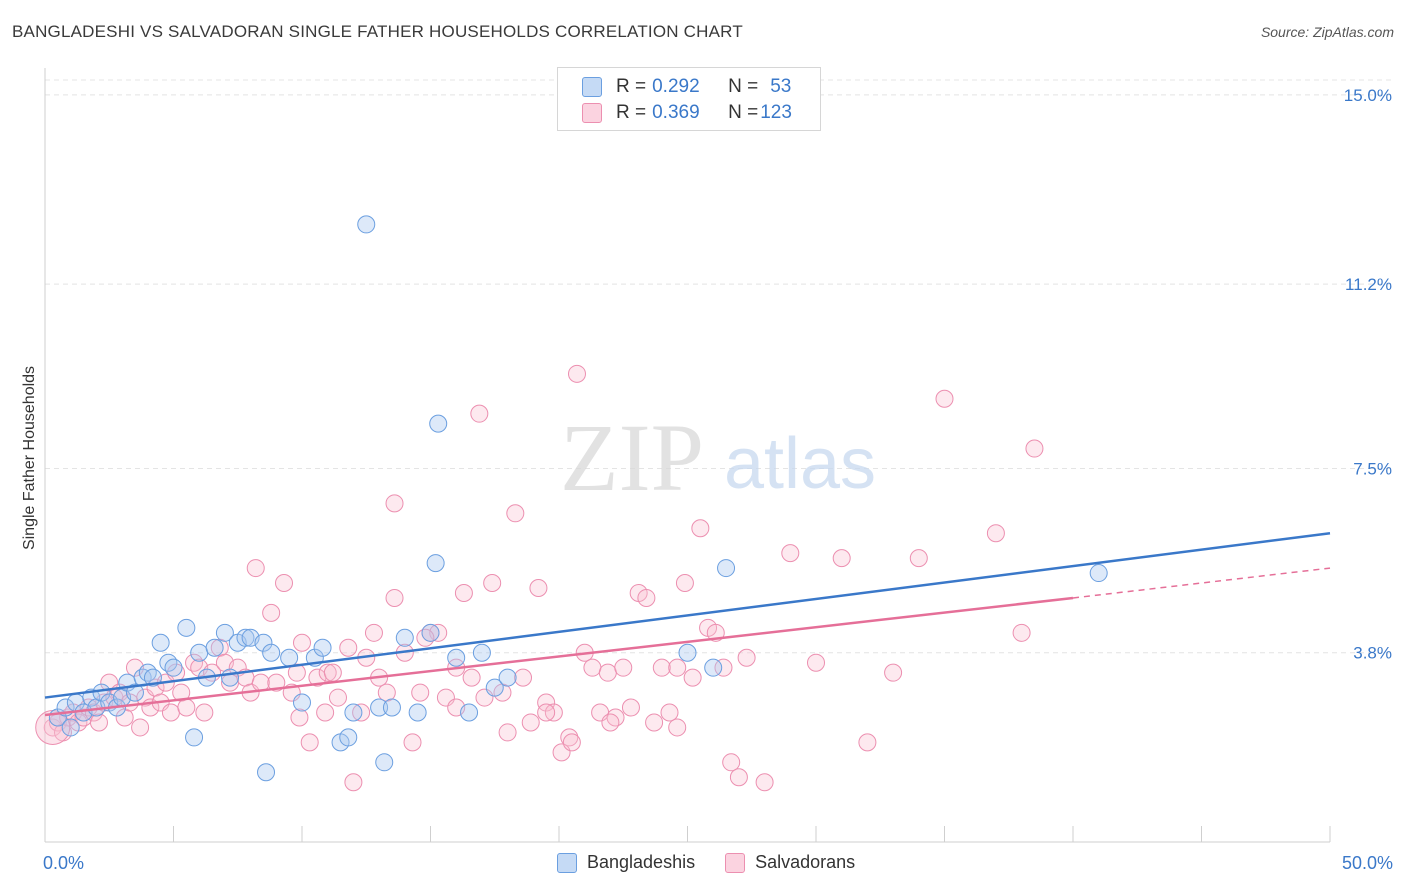 The width and height of the screenshot is (1406, 892). Describe the element at coordinates (718, 457) in the screenshot. I see `watermark: ZIP atlas` at that location.